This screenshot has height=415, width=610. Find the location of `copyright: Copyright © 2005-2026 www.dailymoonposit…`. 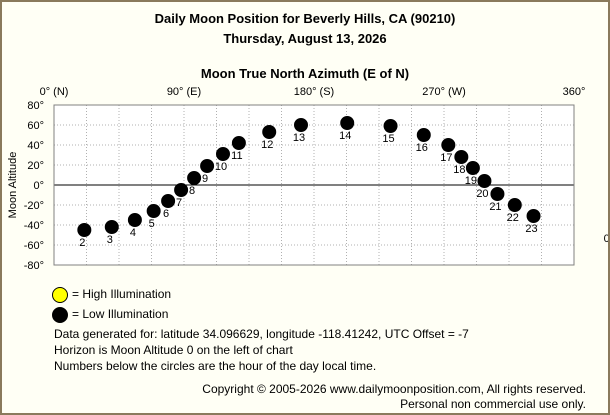

copyright: Copyright © 2005-2026 www.dailymoonposit… is located at coordinates (394, 389).